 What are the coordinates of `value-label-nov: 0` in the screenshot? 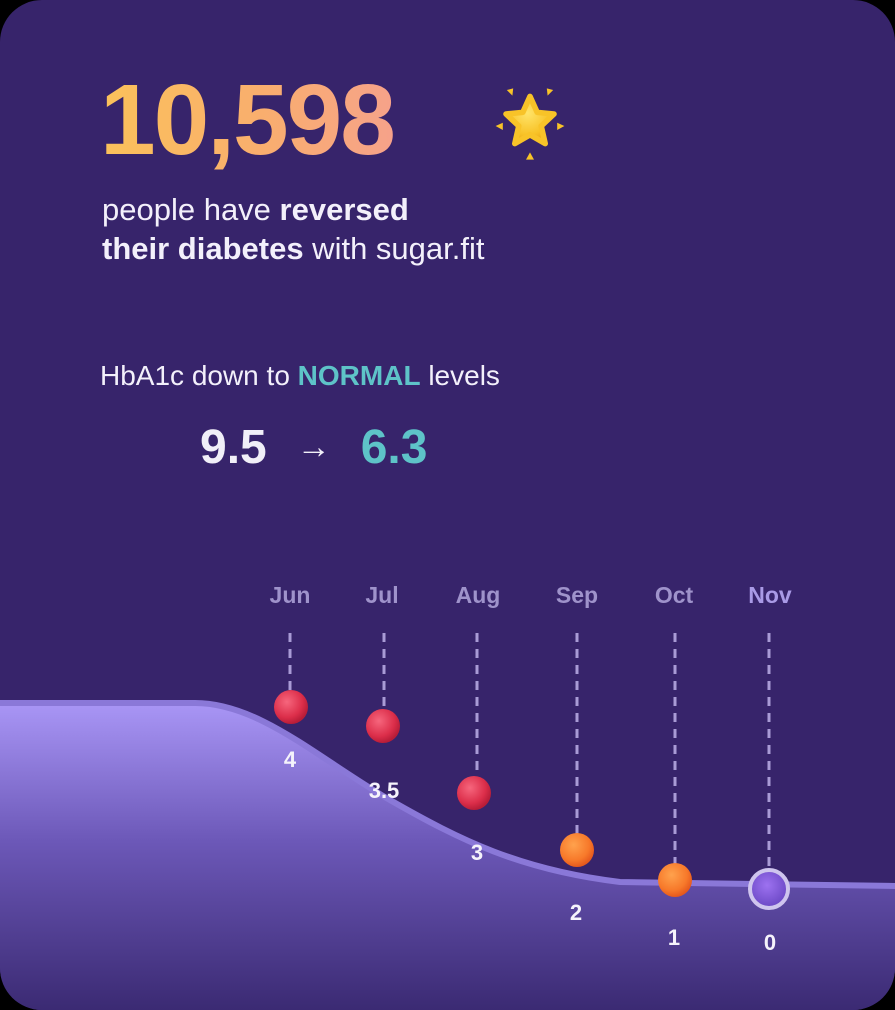 It's located at (770, 942).